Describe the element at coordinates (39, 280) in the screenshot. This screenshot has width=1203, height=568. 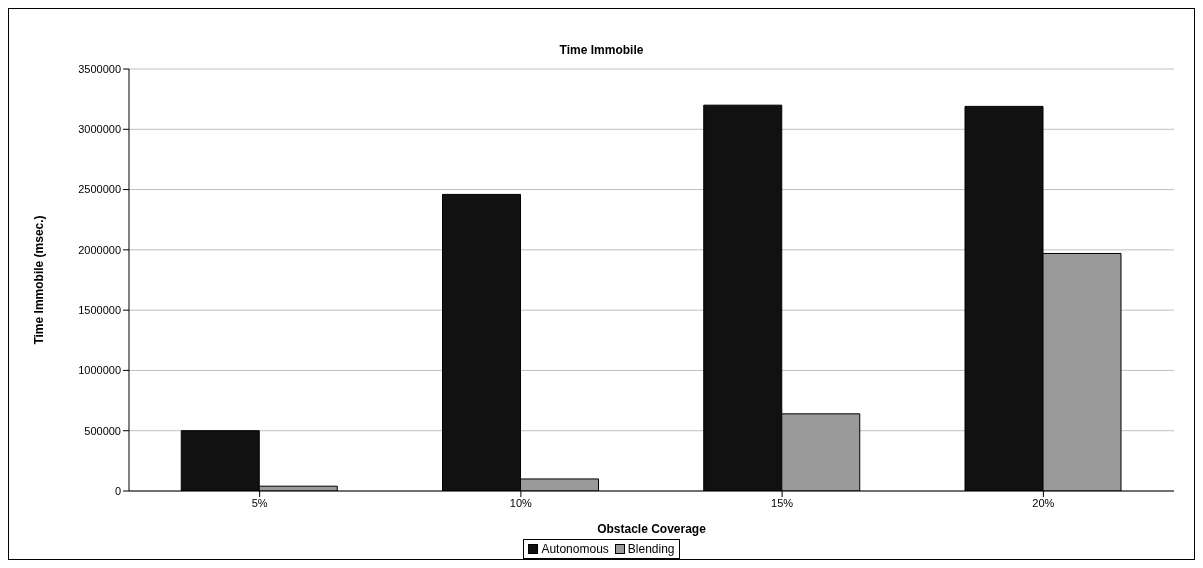
I see `y-axis-title: Time Immobile (msec.)` at that location.